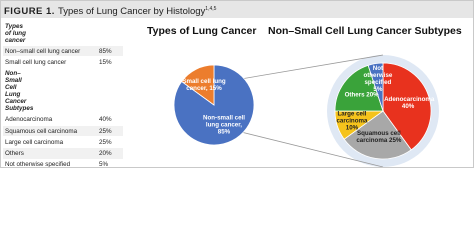  Describe the element at coordinates (379, 137) in the screenshot. I see `slice-label: Squamous cell carcinoma 25%` at that location.